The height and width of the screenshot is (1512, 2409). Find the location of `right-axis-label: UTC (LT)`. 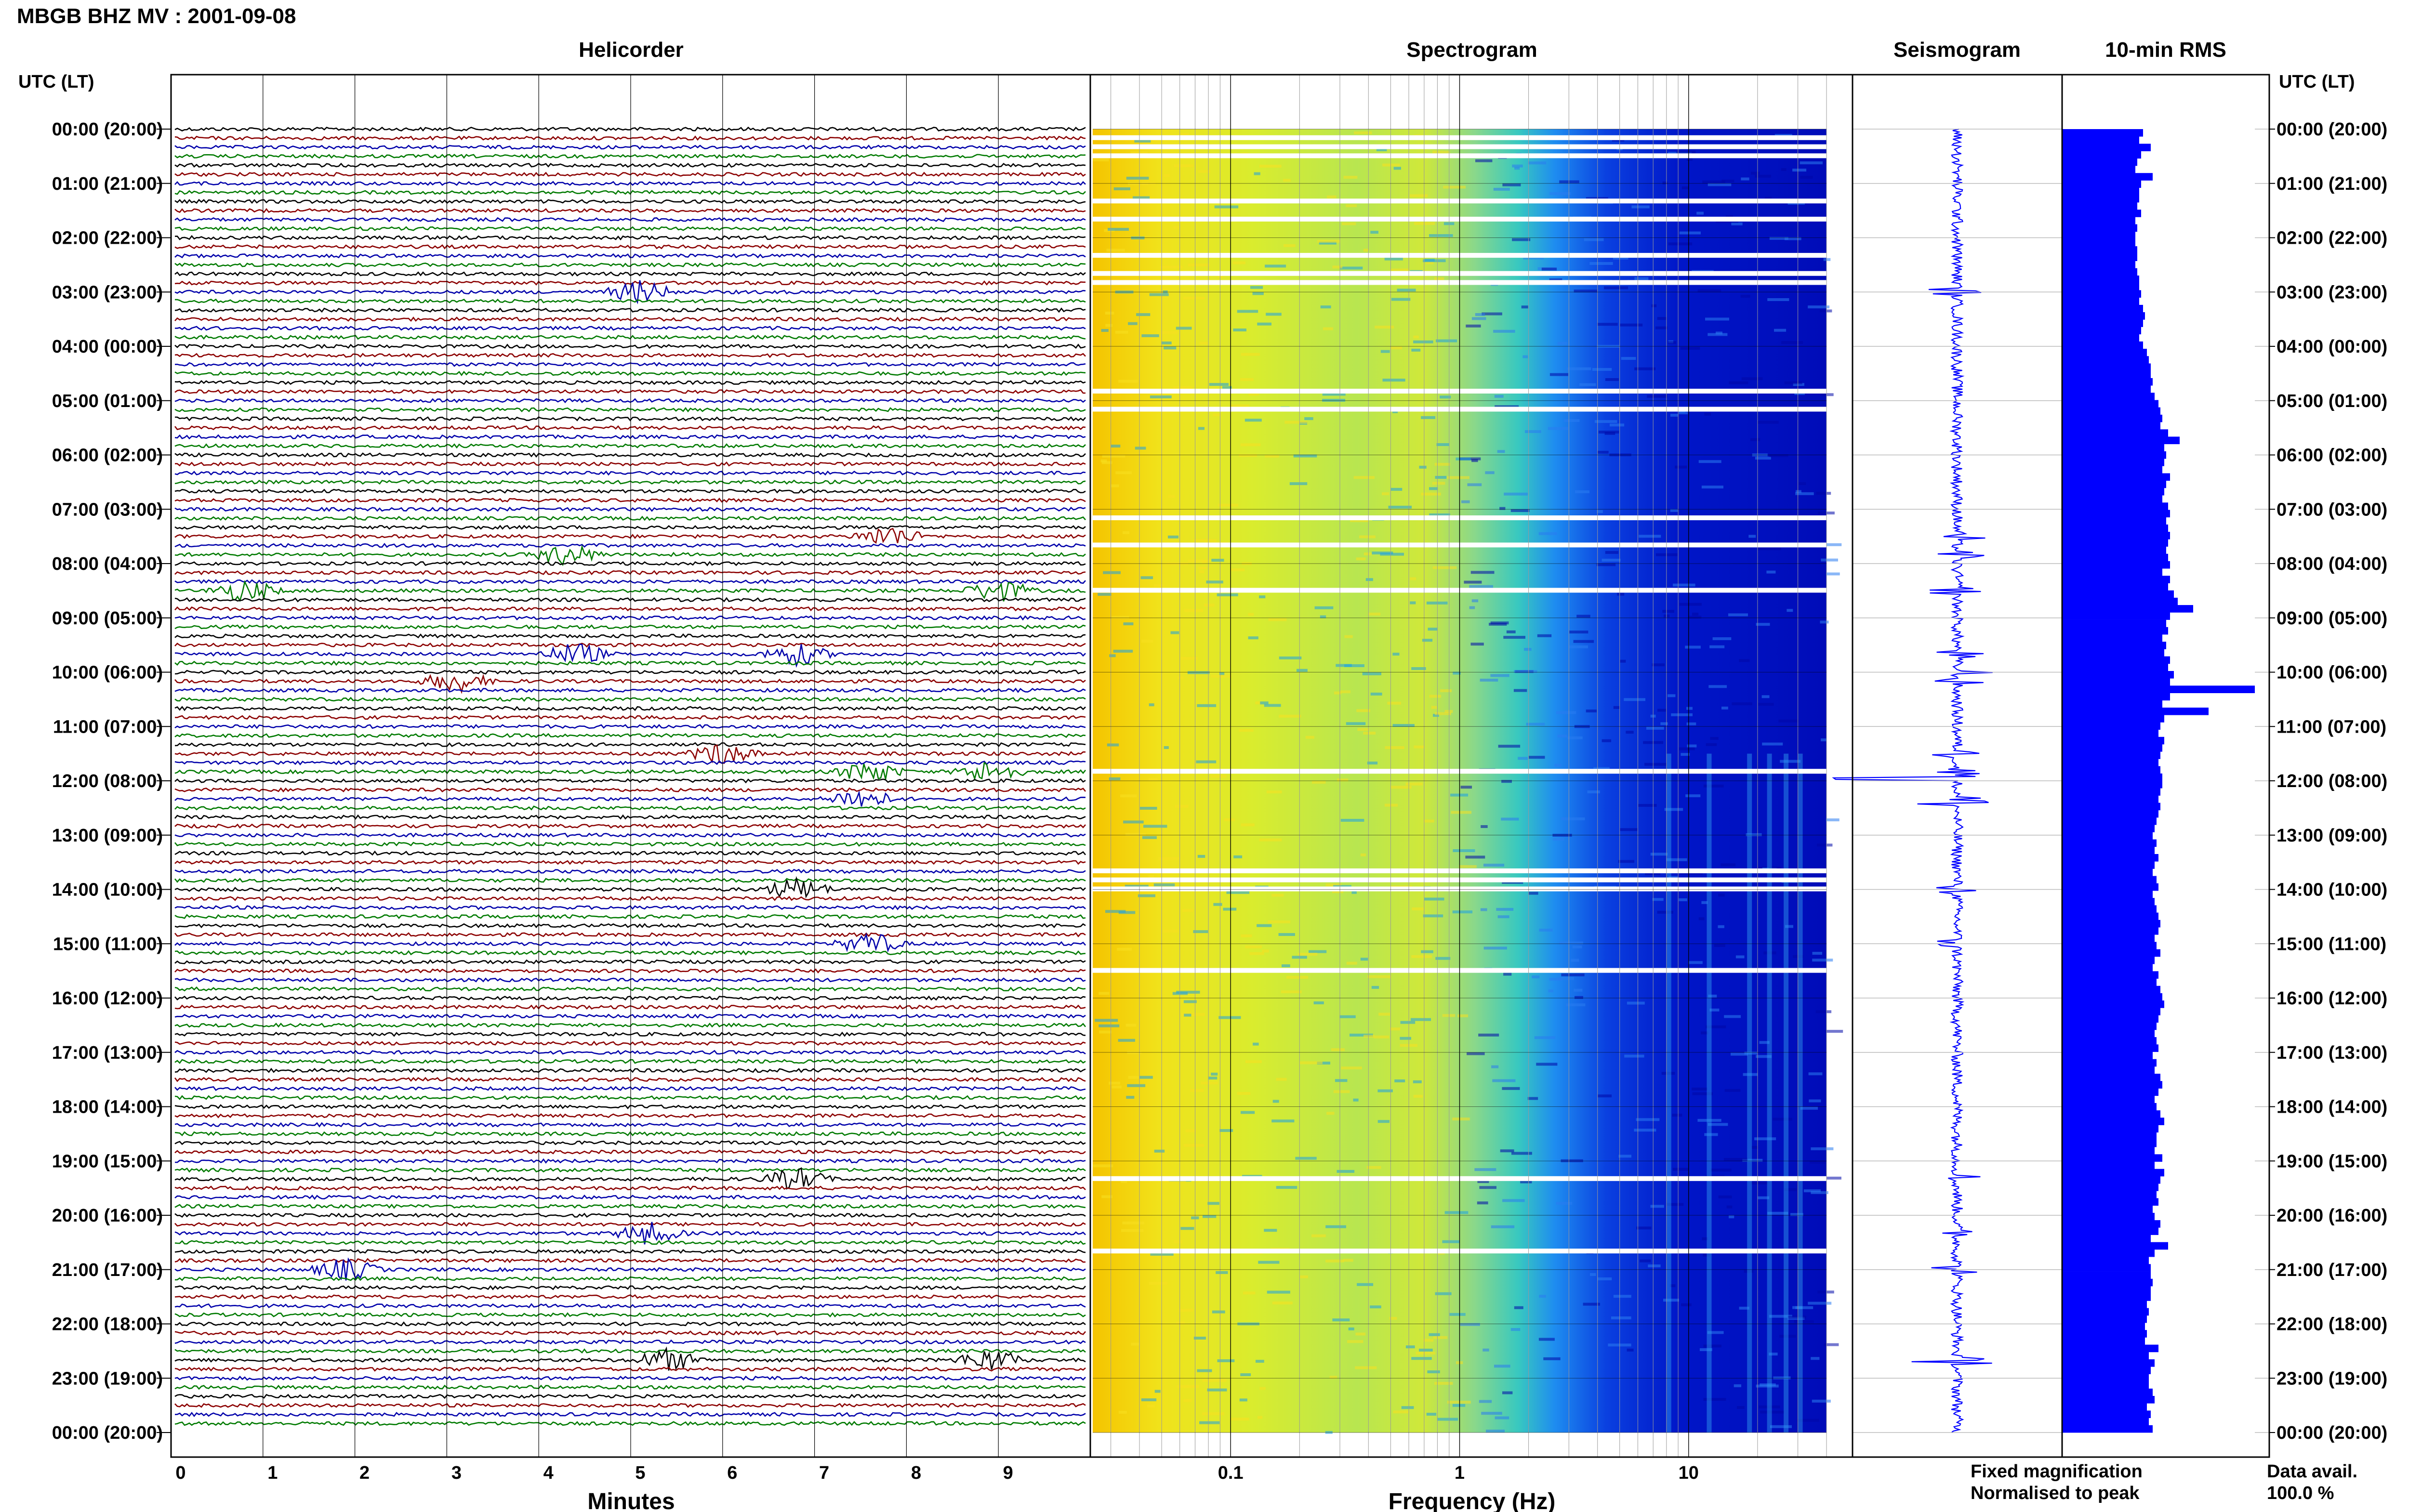

right-axis-label: UTC (LT) is located at coordinates (2317, 82).